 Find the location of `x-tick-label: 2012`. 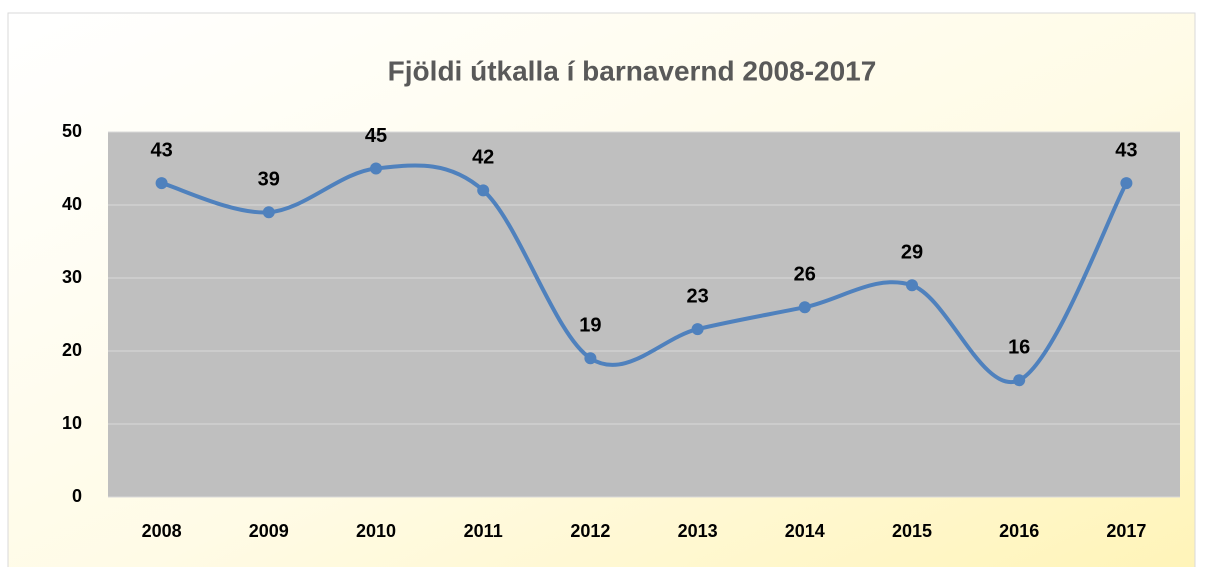

x-tick-label: 2012 is located at coordinates (590, 531).